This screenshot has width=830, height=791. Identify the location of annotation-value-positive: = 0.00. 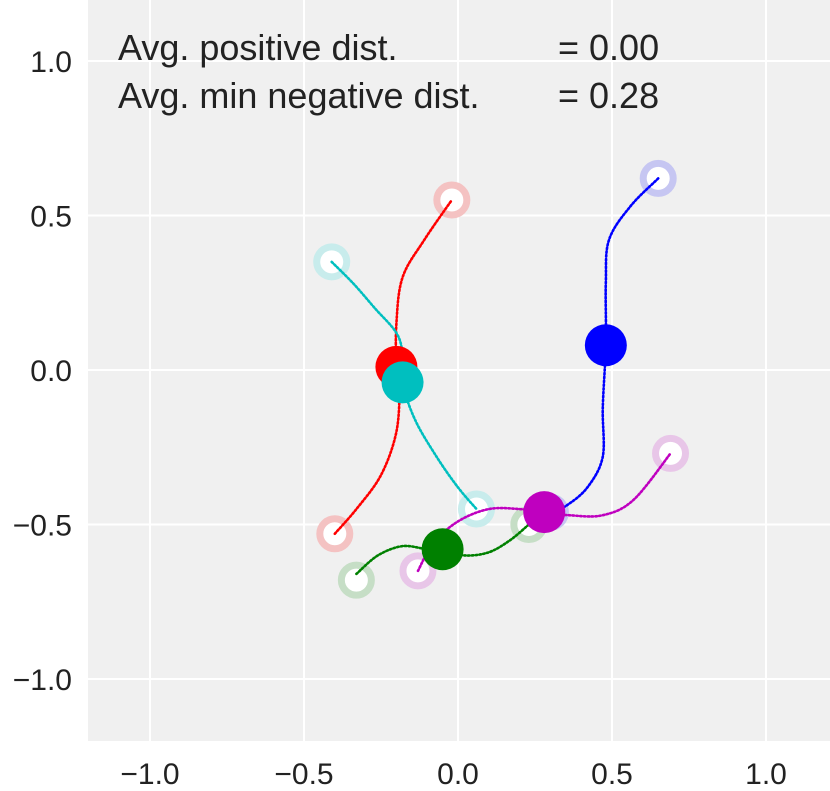
(608, 47).